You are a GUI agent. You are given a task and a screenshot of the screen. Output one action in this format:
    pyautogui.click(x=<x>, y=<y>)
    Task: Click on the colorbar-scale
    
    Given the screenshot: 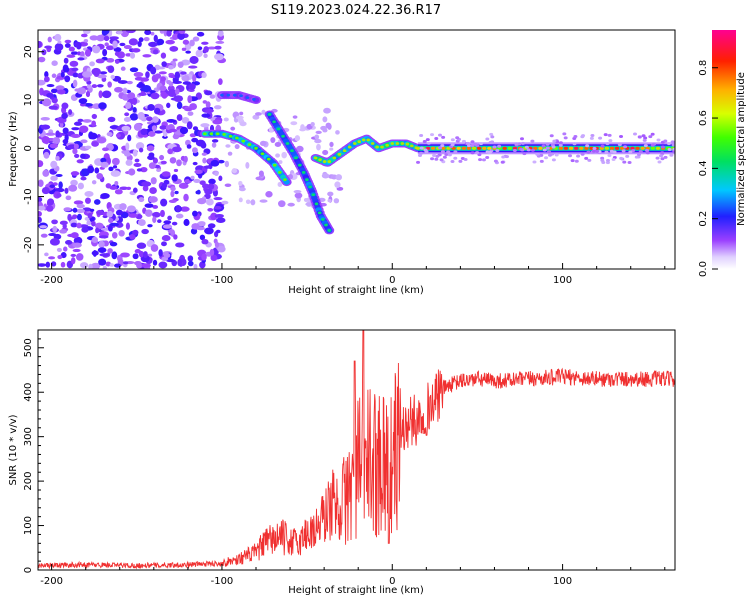 What is the action you would take?
    pyautogui.click(x=724, y=149)
    